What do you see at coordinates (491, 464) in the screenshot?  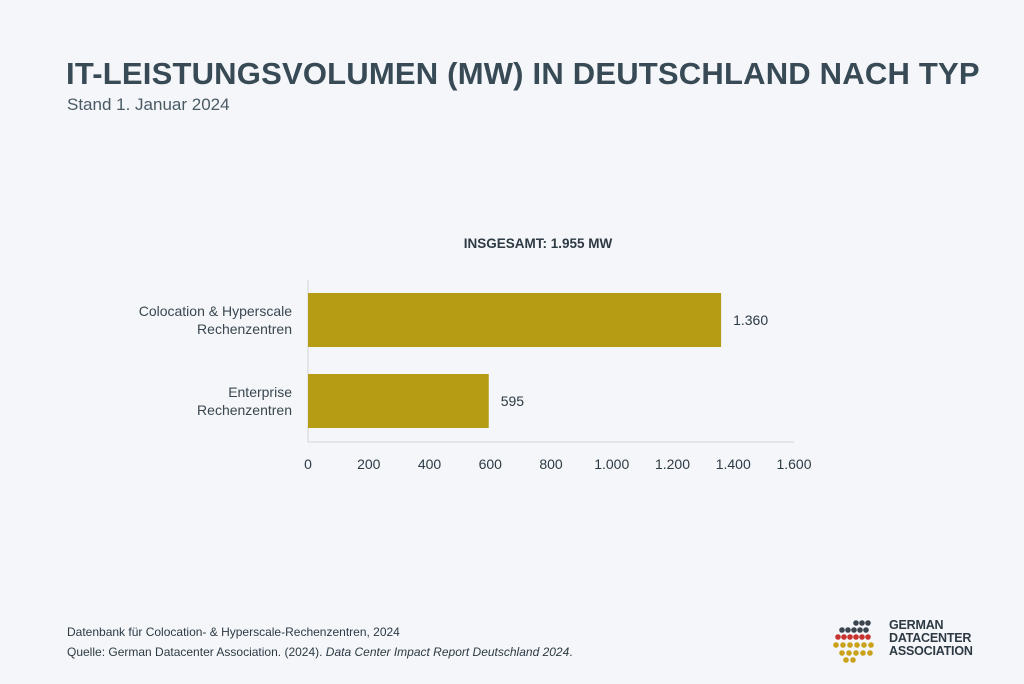 I see `x-tick-label: 600` at bounding box center [491, 464].